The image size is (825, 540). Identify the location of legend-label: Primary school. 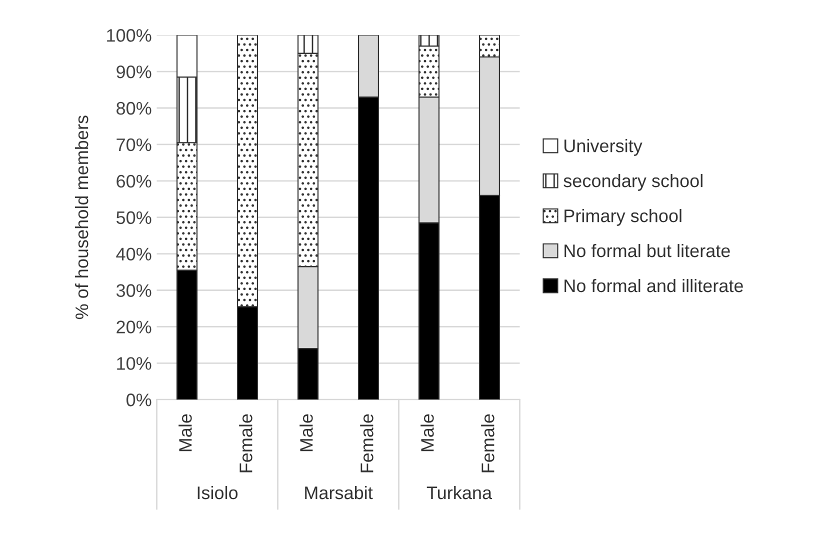
(623, 217).